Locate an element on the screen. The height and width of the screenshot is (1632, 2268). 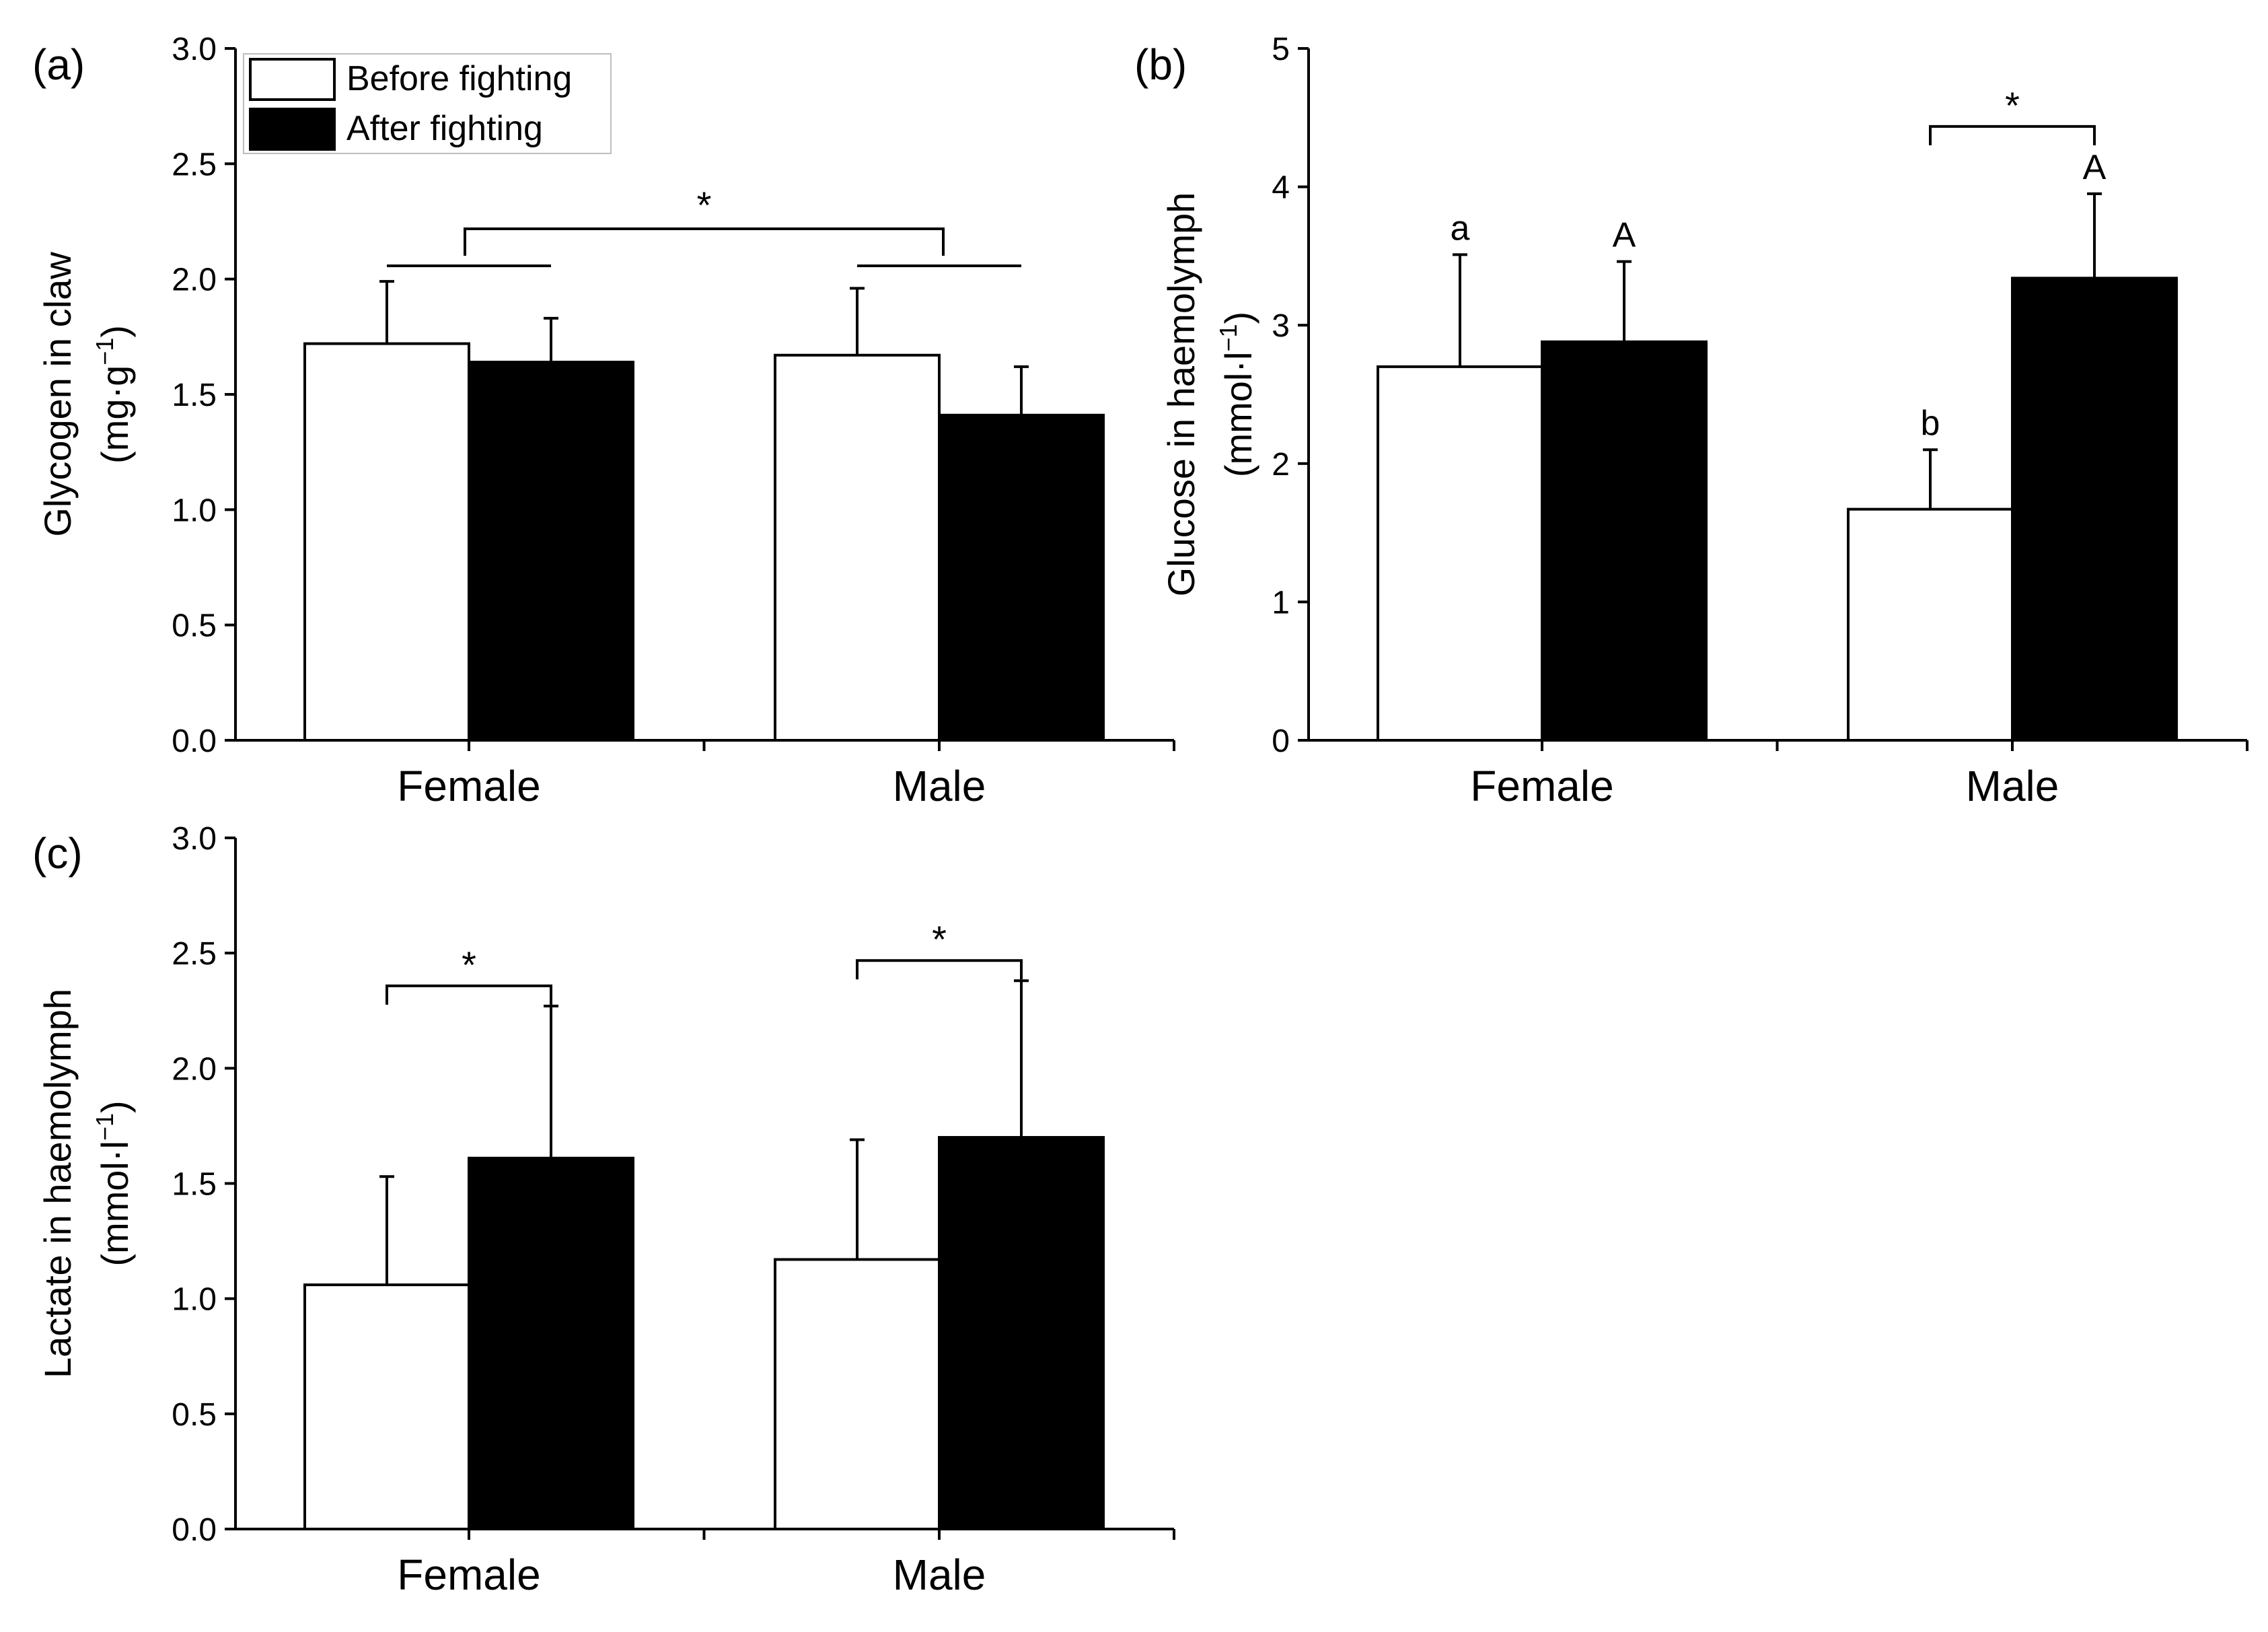
y-tick-label: 0 is located at coordinates (1281, 741).